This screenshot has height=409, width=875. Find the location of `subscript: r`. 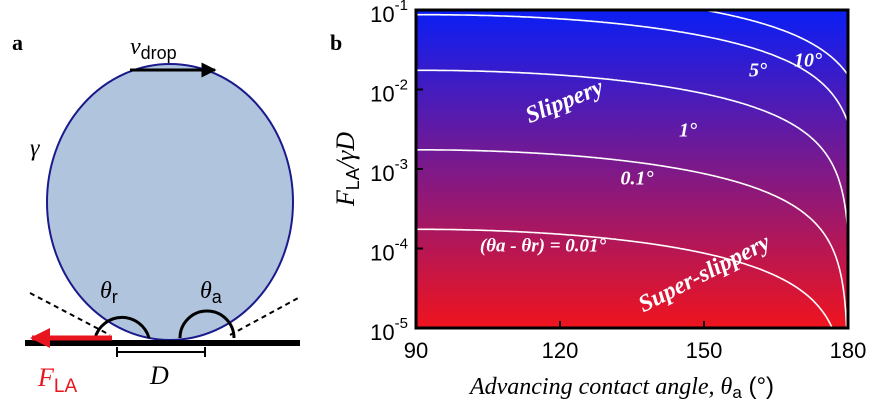

subscript: r is located at coordinates (115, 297).